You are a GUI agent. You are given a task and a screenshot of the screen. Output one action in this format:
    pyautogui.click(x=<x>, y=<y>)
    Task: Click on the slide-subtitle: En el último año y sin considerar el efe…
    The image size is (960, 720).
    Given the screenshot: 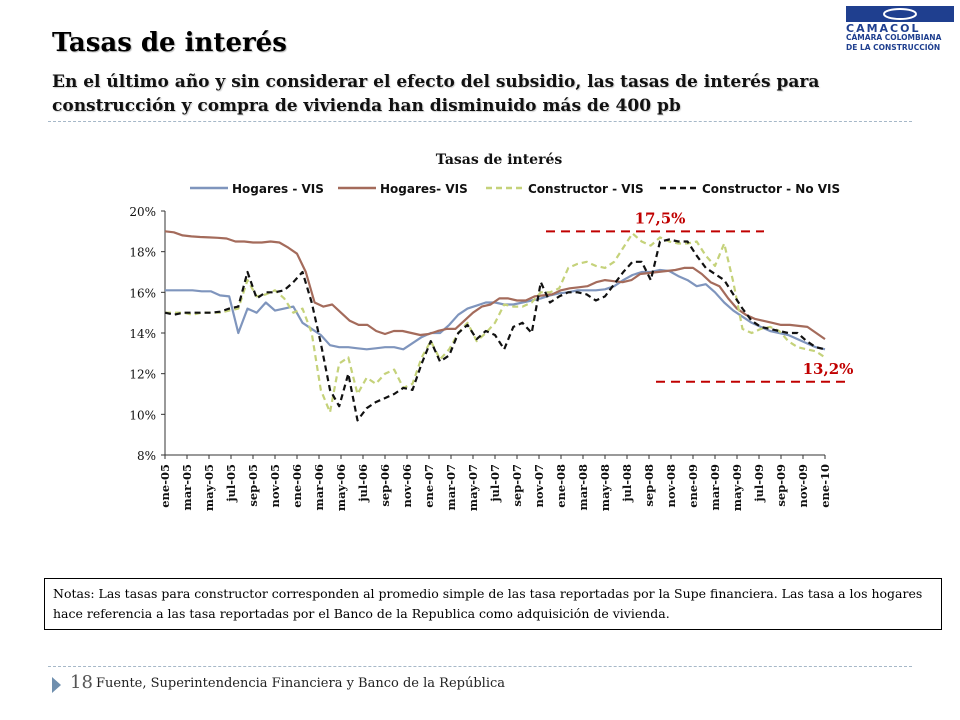 What is the action you would take?
    pyautogui.click(x=436, y=94)
    